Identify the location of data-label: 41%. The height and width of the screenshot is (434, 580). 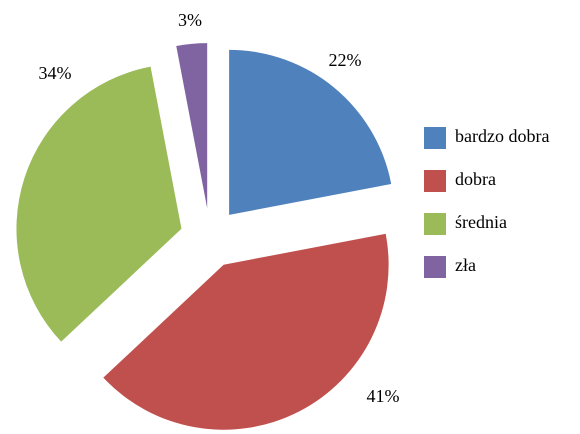
(383, 396).